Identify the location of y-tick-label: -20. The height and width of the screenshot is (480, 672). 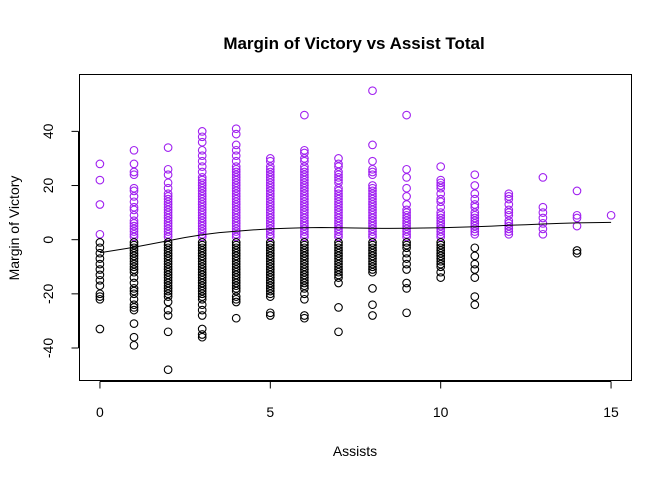
(48, 294).